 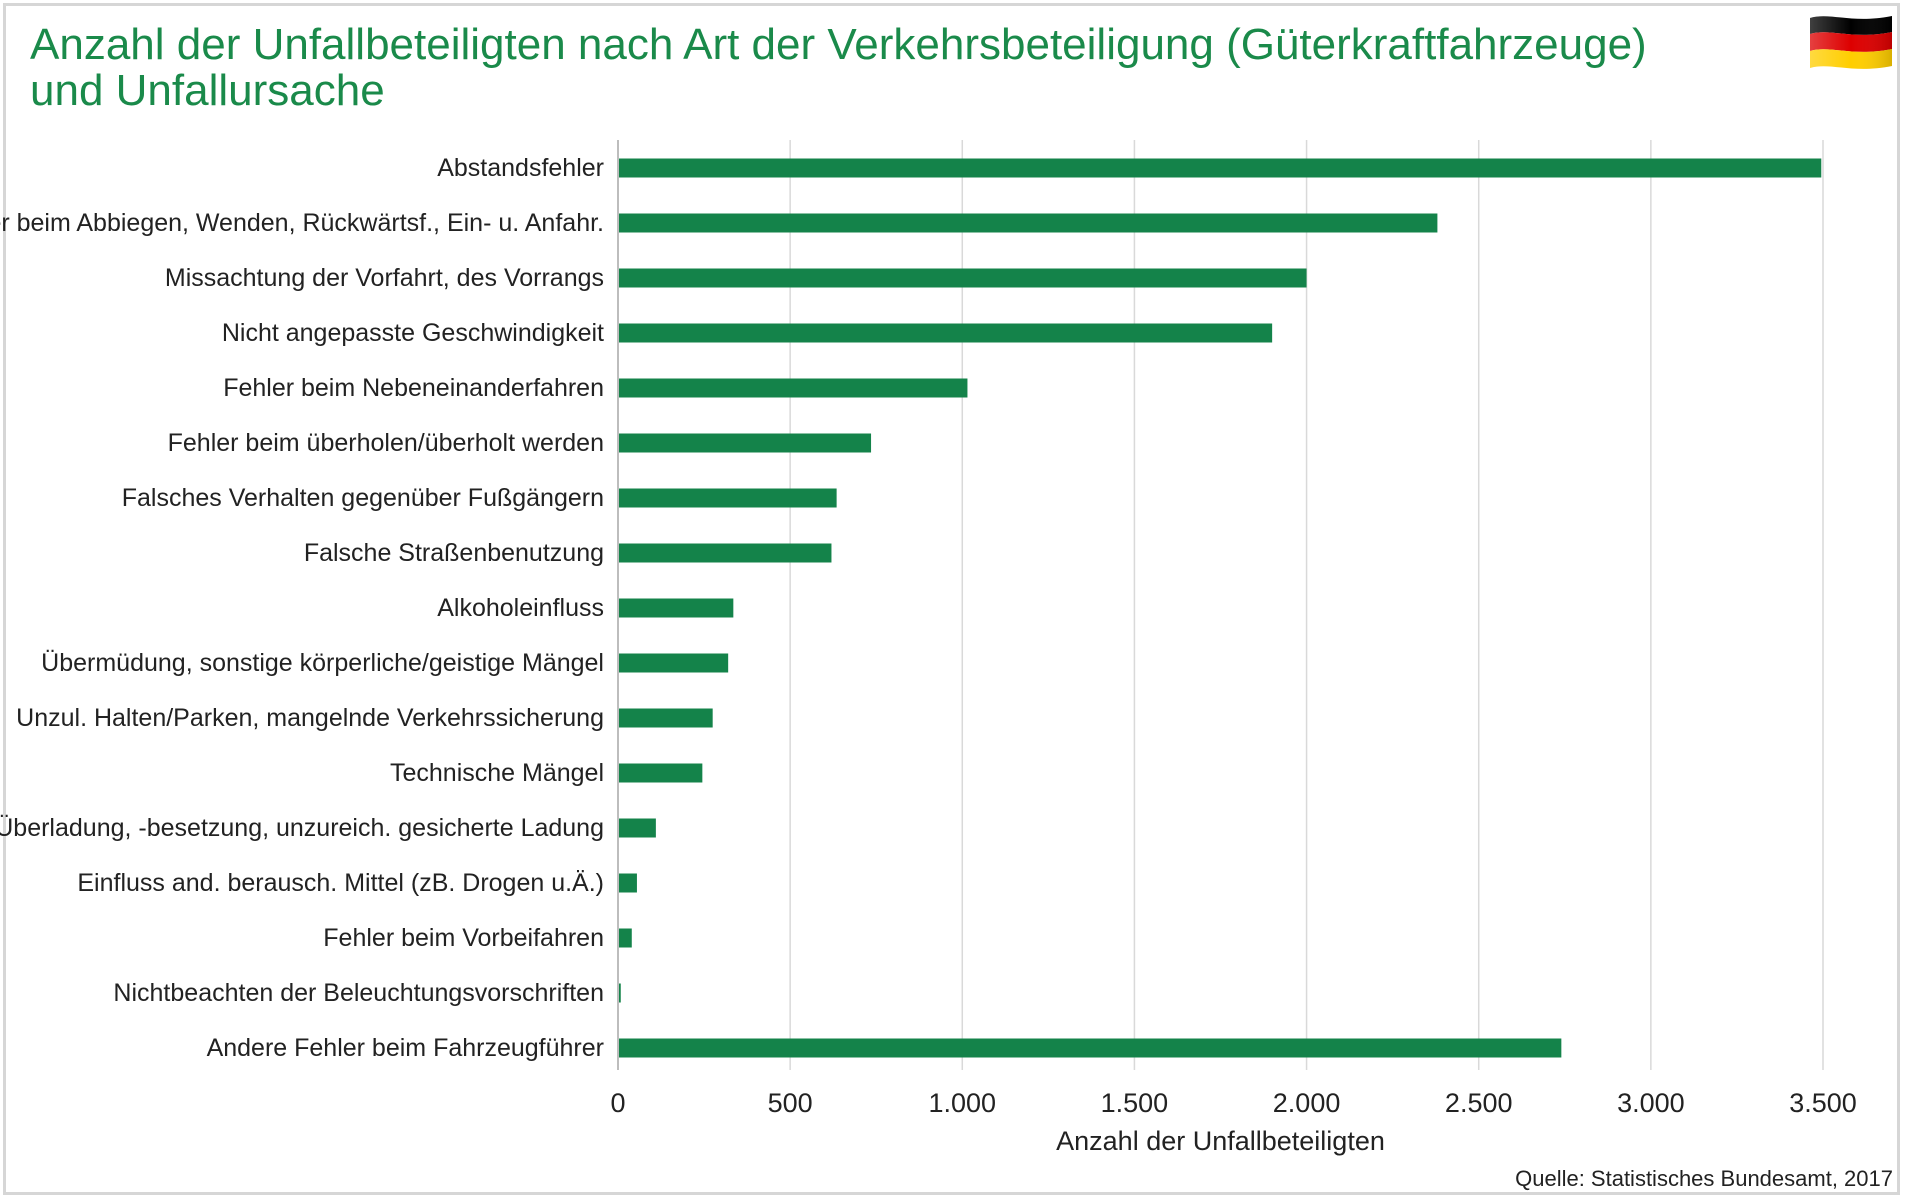 What do you see at coordinates (413, 388) in the screenshot?
I see `category-label: Fehler beim Nebeneinanderfahren` at bounding box center [413, 388].